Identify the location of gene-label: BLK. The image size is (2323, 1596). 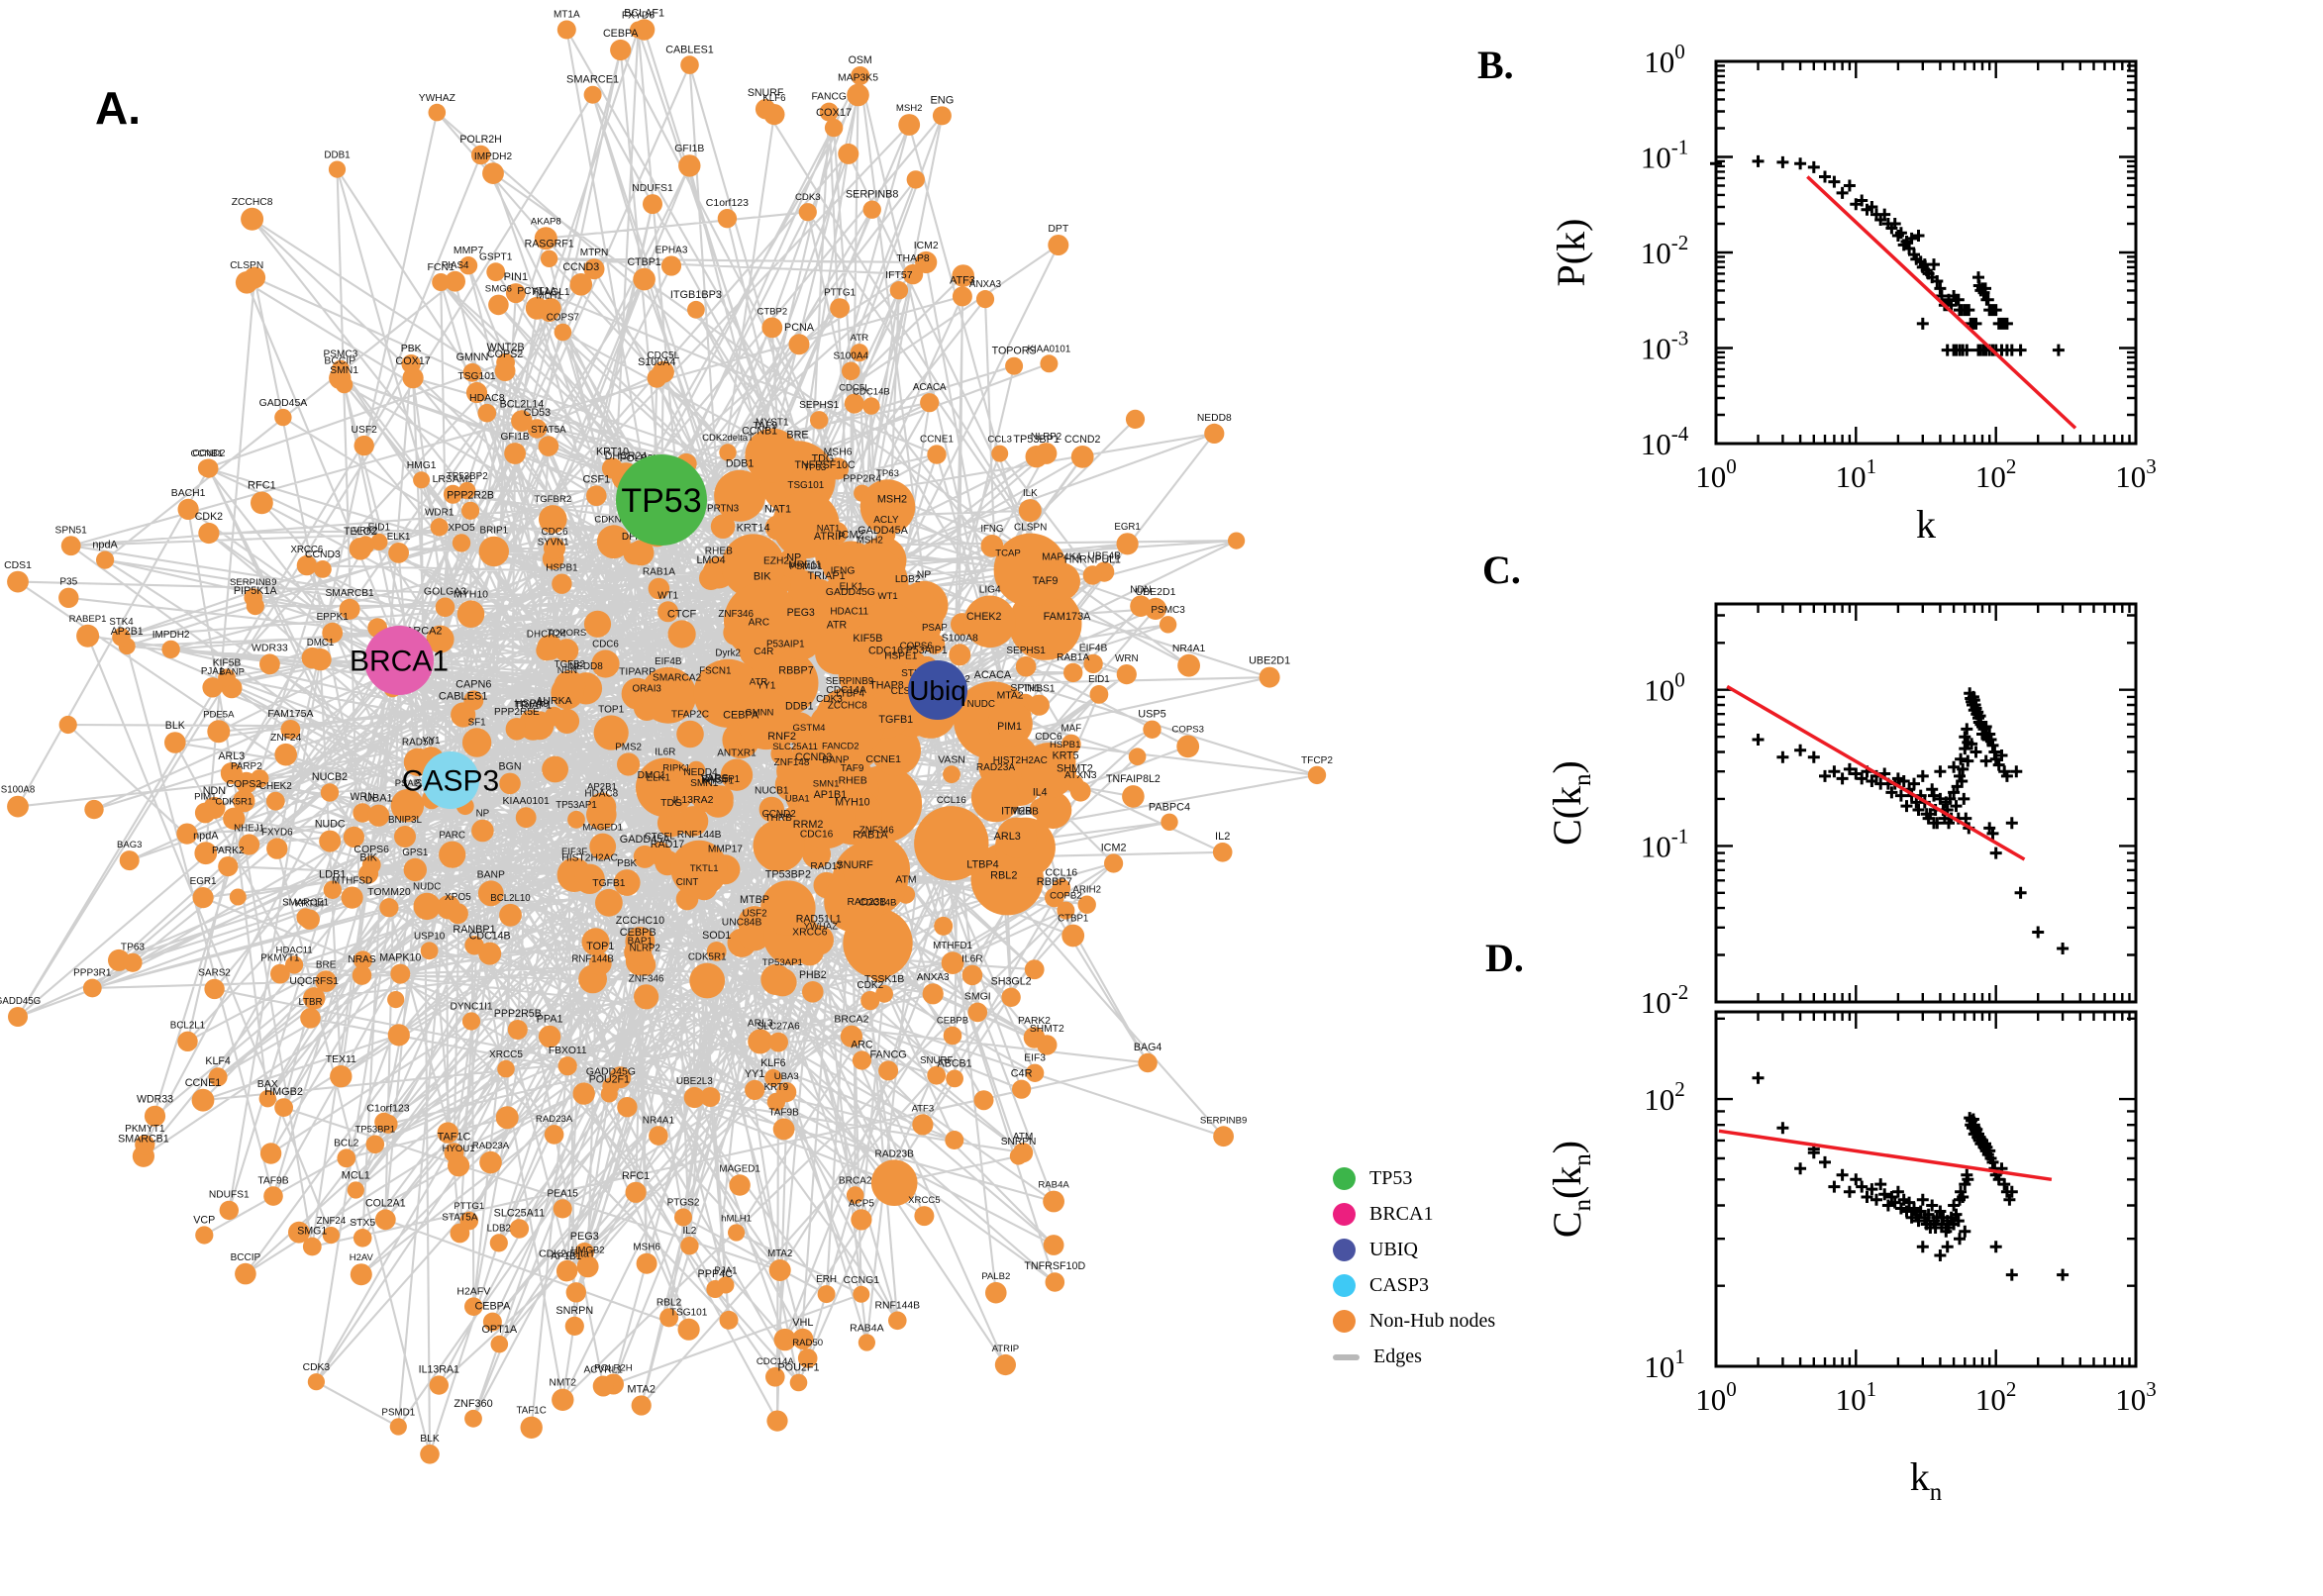
(430, 1440).